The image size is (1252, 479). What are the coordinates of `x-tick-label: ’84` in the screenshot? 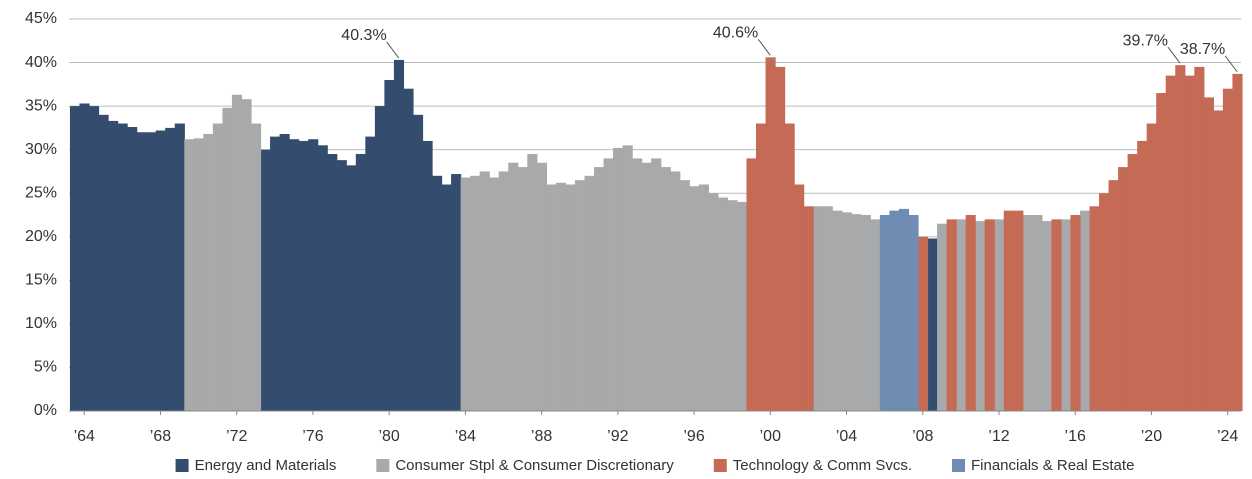 It's located at (465, 436).